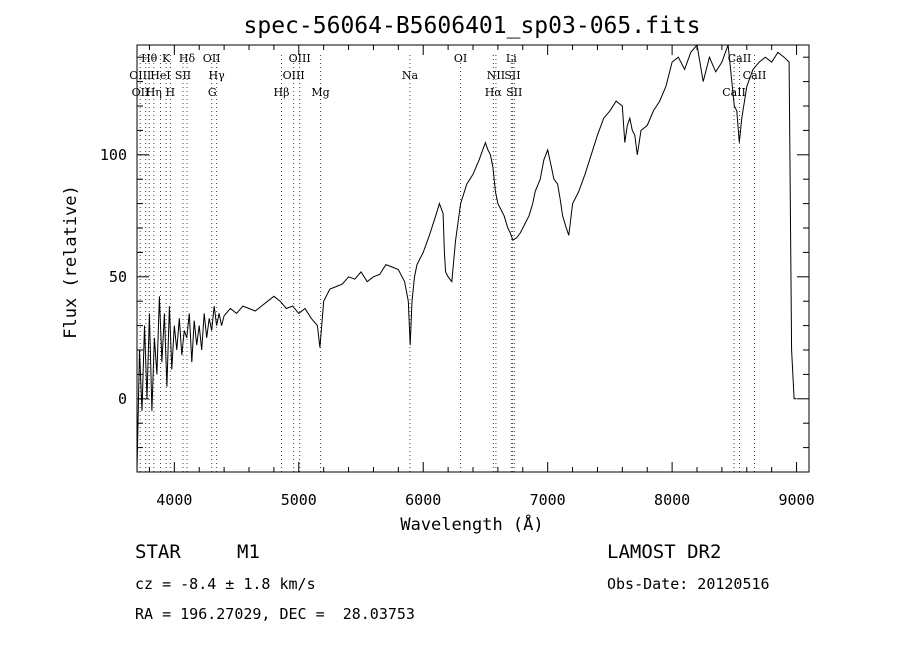  What do you see at coordinates (496, 75) in the screenshot?
I see `spectral-line-label: NII` at bounding box center [496, 75].